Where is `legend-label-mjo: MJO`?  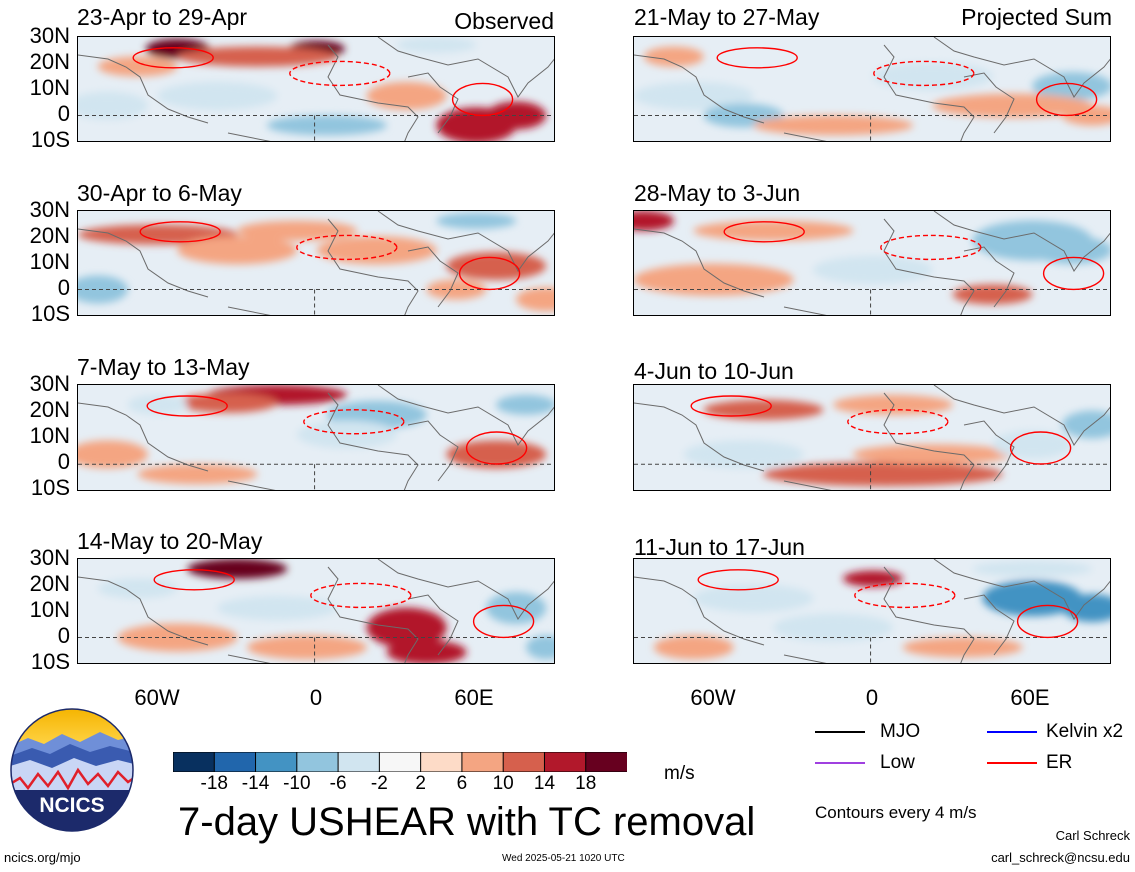
legend-label-mjo: MJO is located at coordinates (900, 731).